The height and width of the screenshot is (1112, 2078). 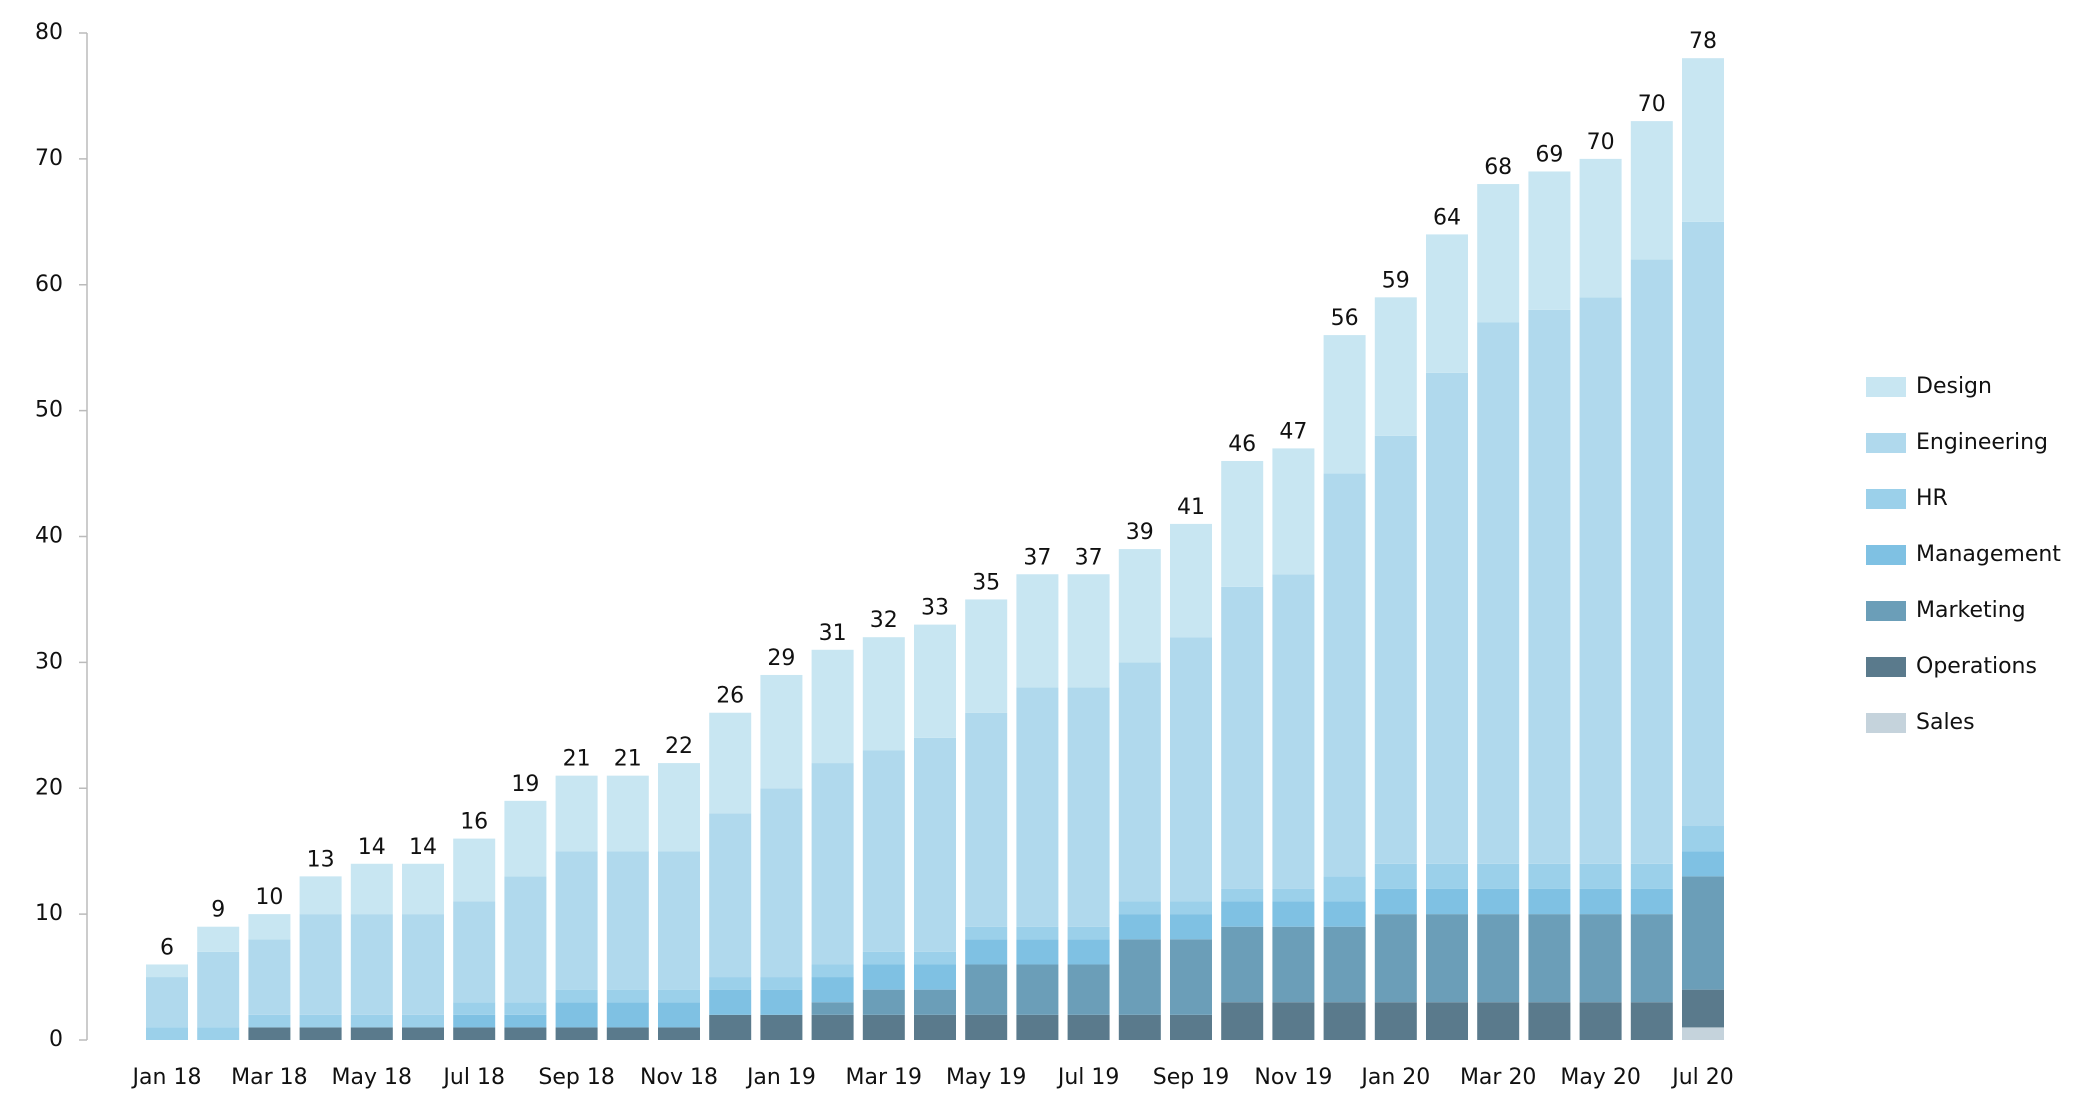 What do you see at coordinates (49, 787) in the screenshot?
I see `y-tick-label: 20` at bounding box center [49, 787].